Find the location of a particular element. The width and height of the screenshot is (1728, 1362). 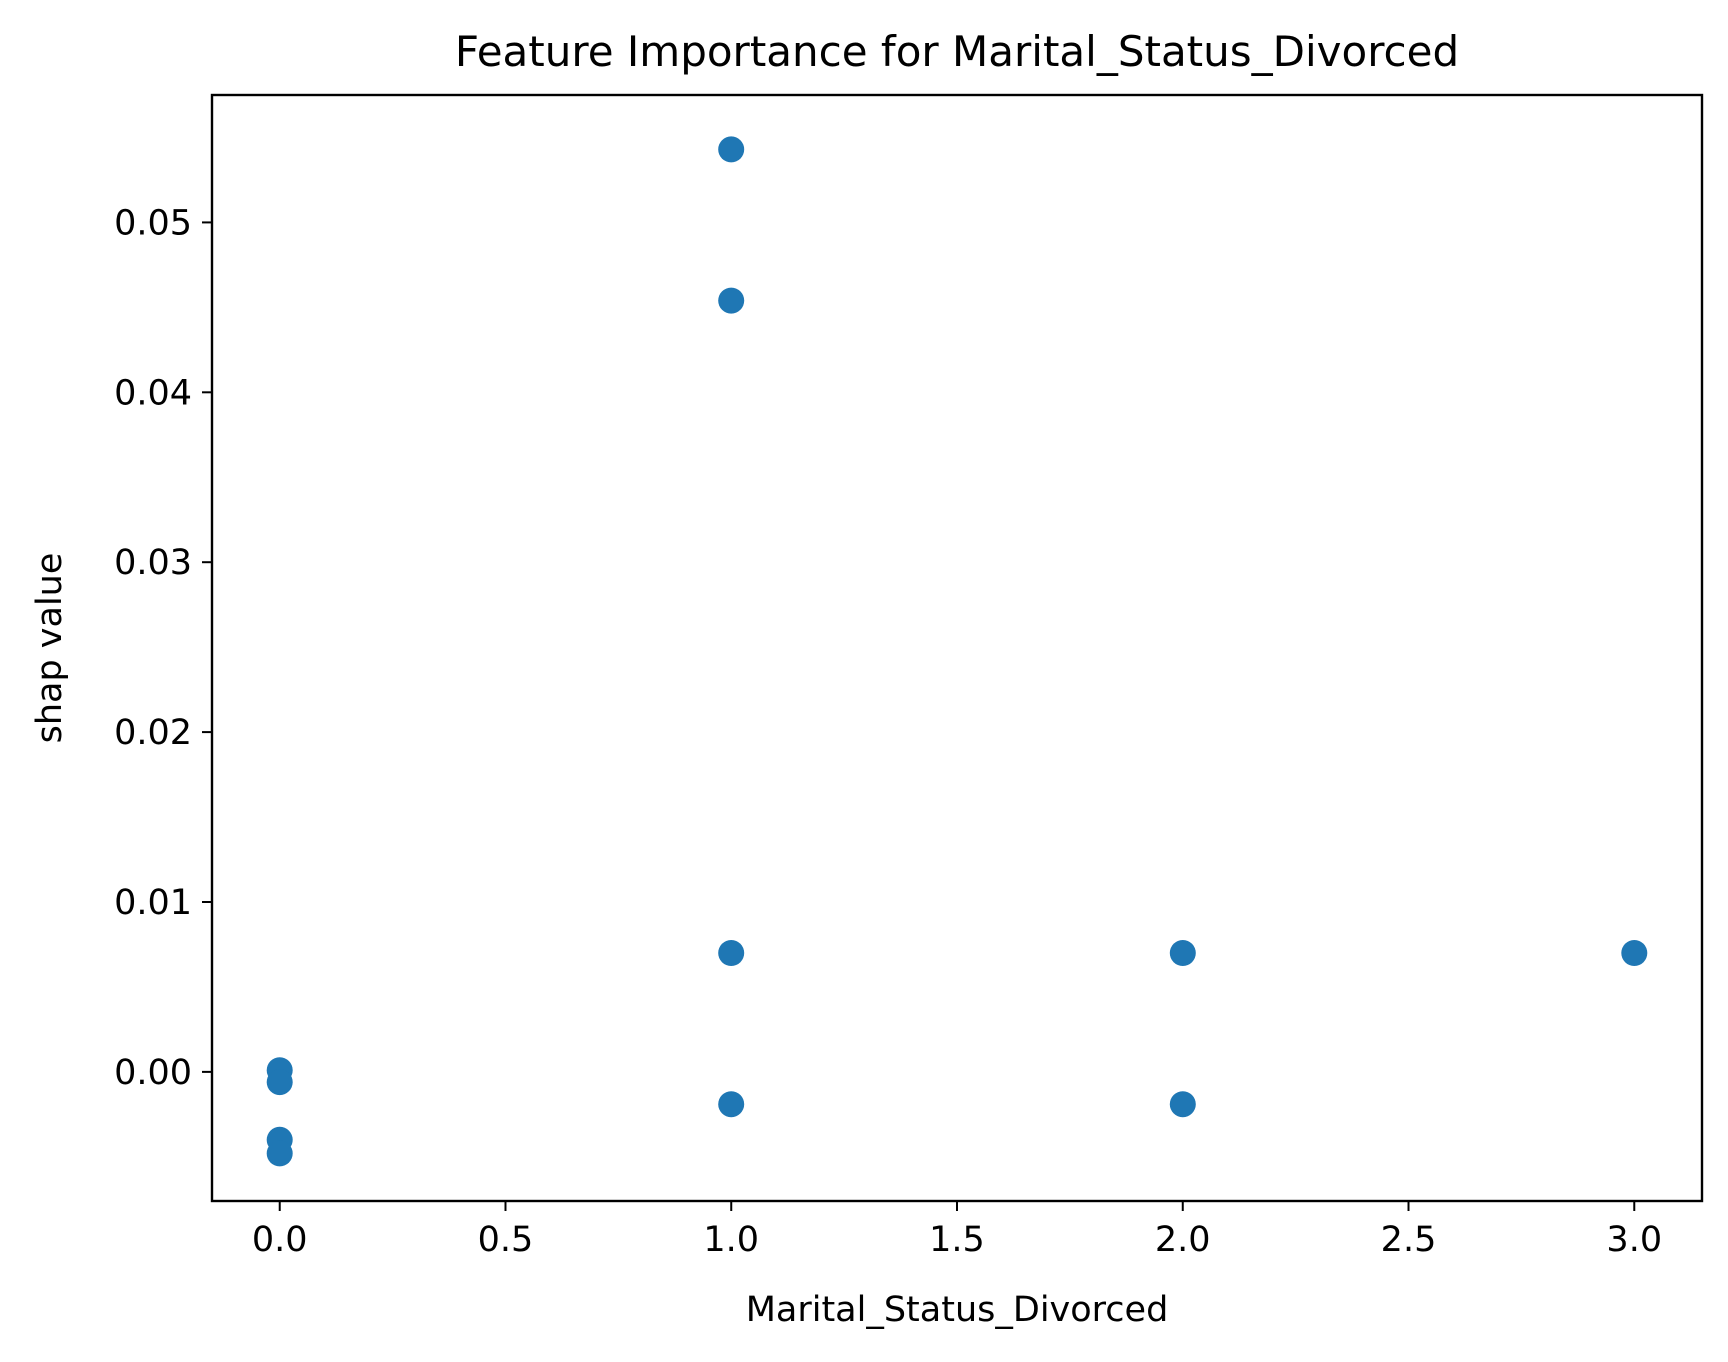

y-tick-label: 0.04 is located at coordinates (153, 393).